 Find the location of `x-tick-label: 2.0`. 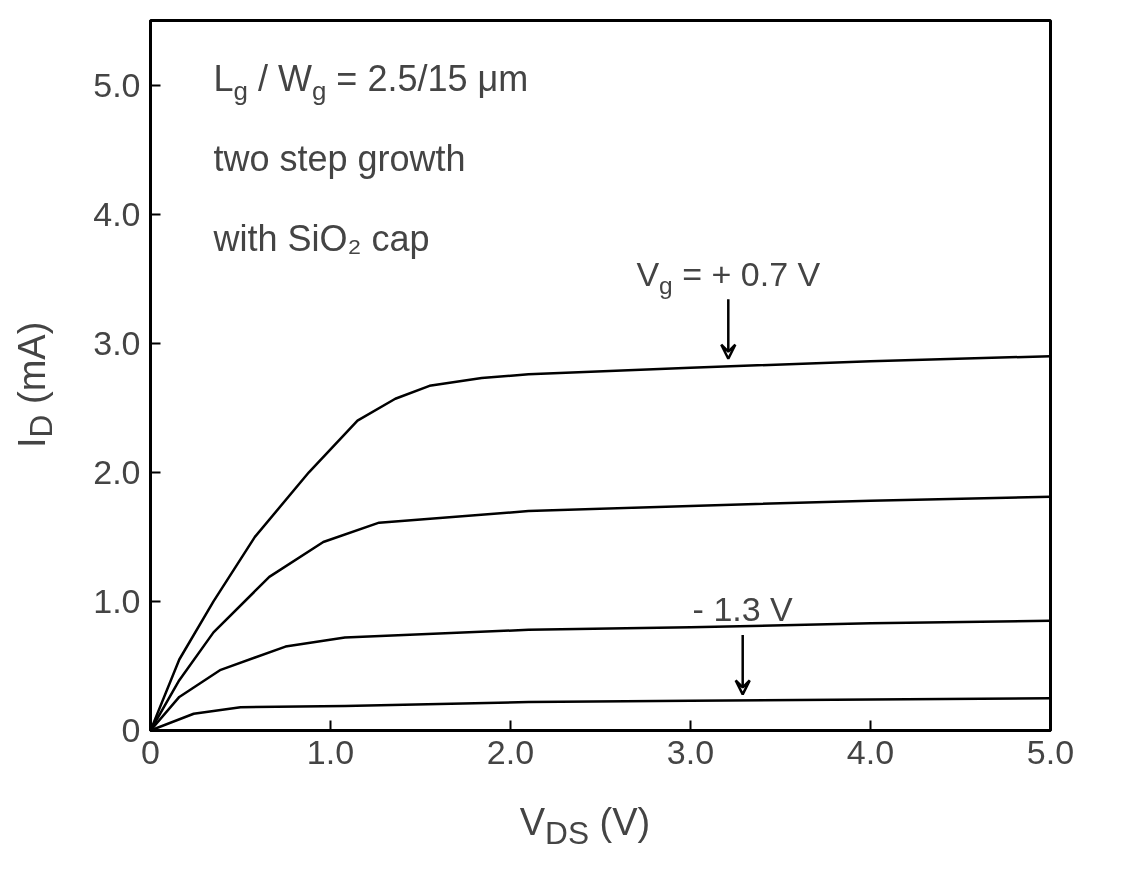

x-tick-label: 2.0 is located at coordinates (510, 751).